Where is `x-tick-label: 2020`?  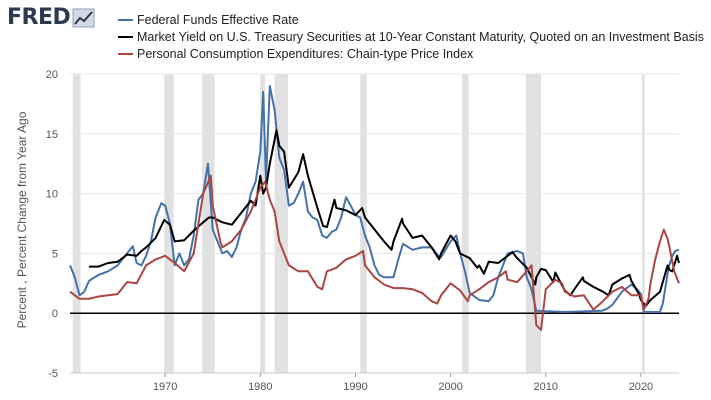
x-tick-label: 2020 is located at coordinates (641, 387).